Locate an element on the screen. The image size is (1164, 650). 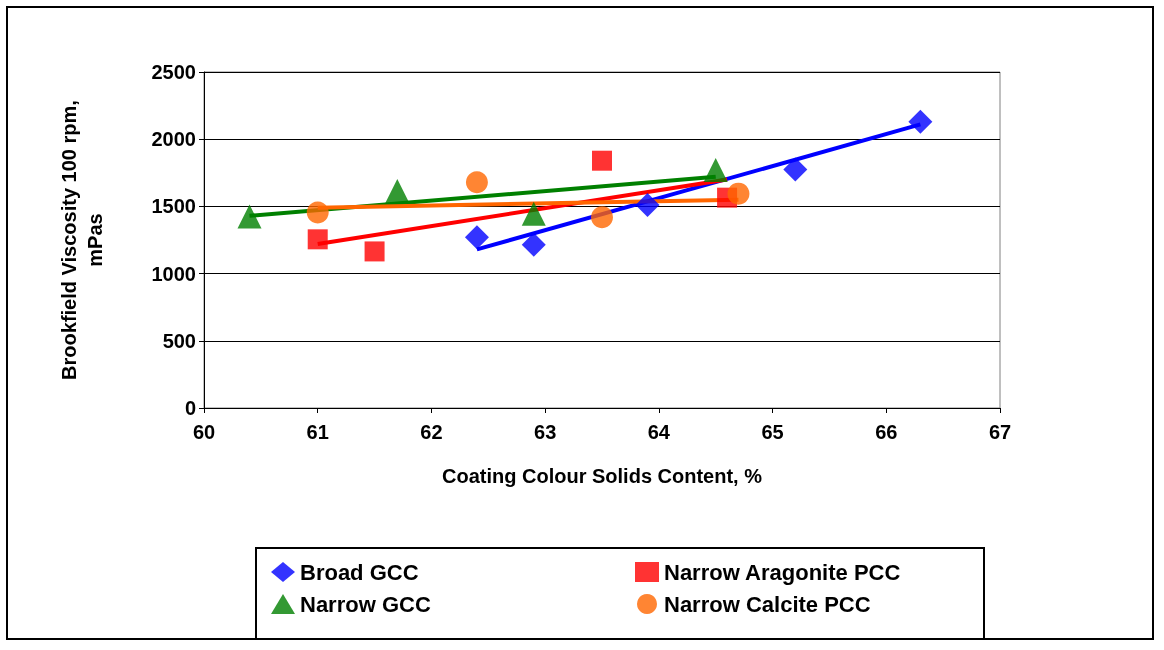
x-tick-label: 65 is located at coordinates (772, 432).